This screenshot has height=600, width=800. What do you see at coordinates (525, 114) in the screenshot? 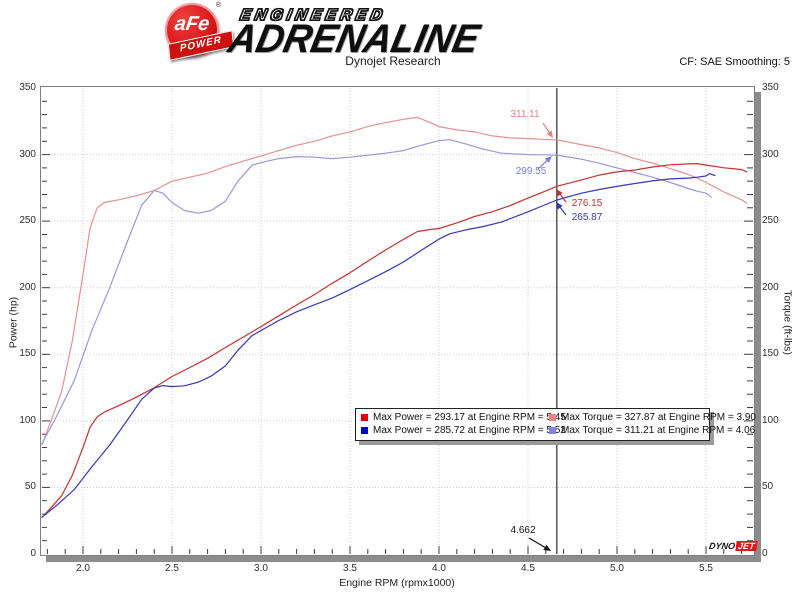
I see `cursor-value-callout: 311.11` at bounding box center [525, 114].